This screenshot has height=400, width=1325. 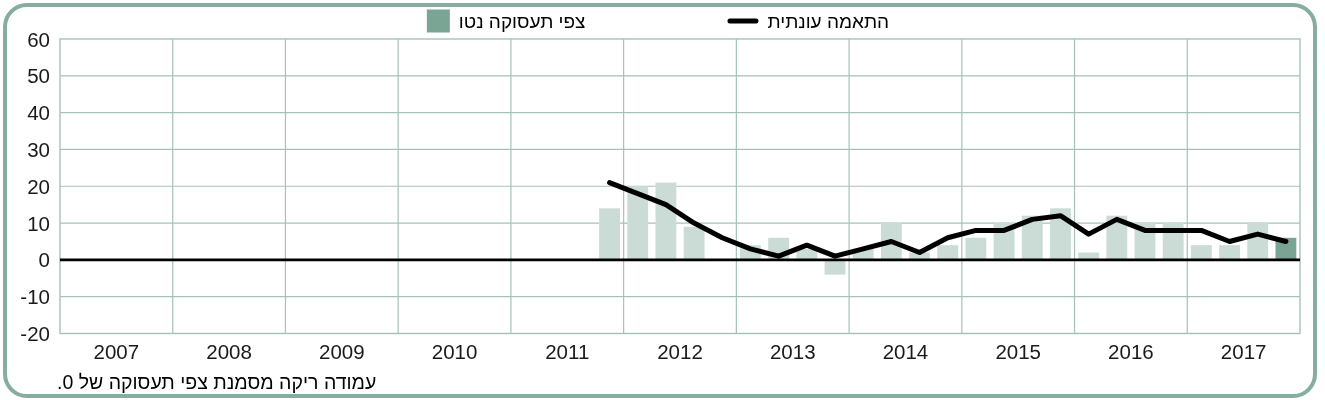 I want to click on x-tick-label: 2014, so click(x=905, y=351).